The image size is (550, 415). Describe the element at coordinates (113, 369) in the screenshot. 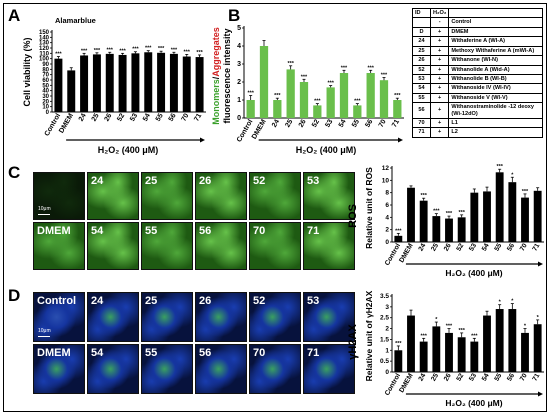

I see `micrograph-image: 54` at that location.